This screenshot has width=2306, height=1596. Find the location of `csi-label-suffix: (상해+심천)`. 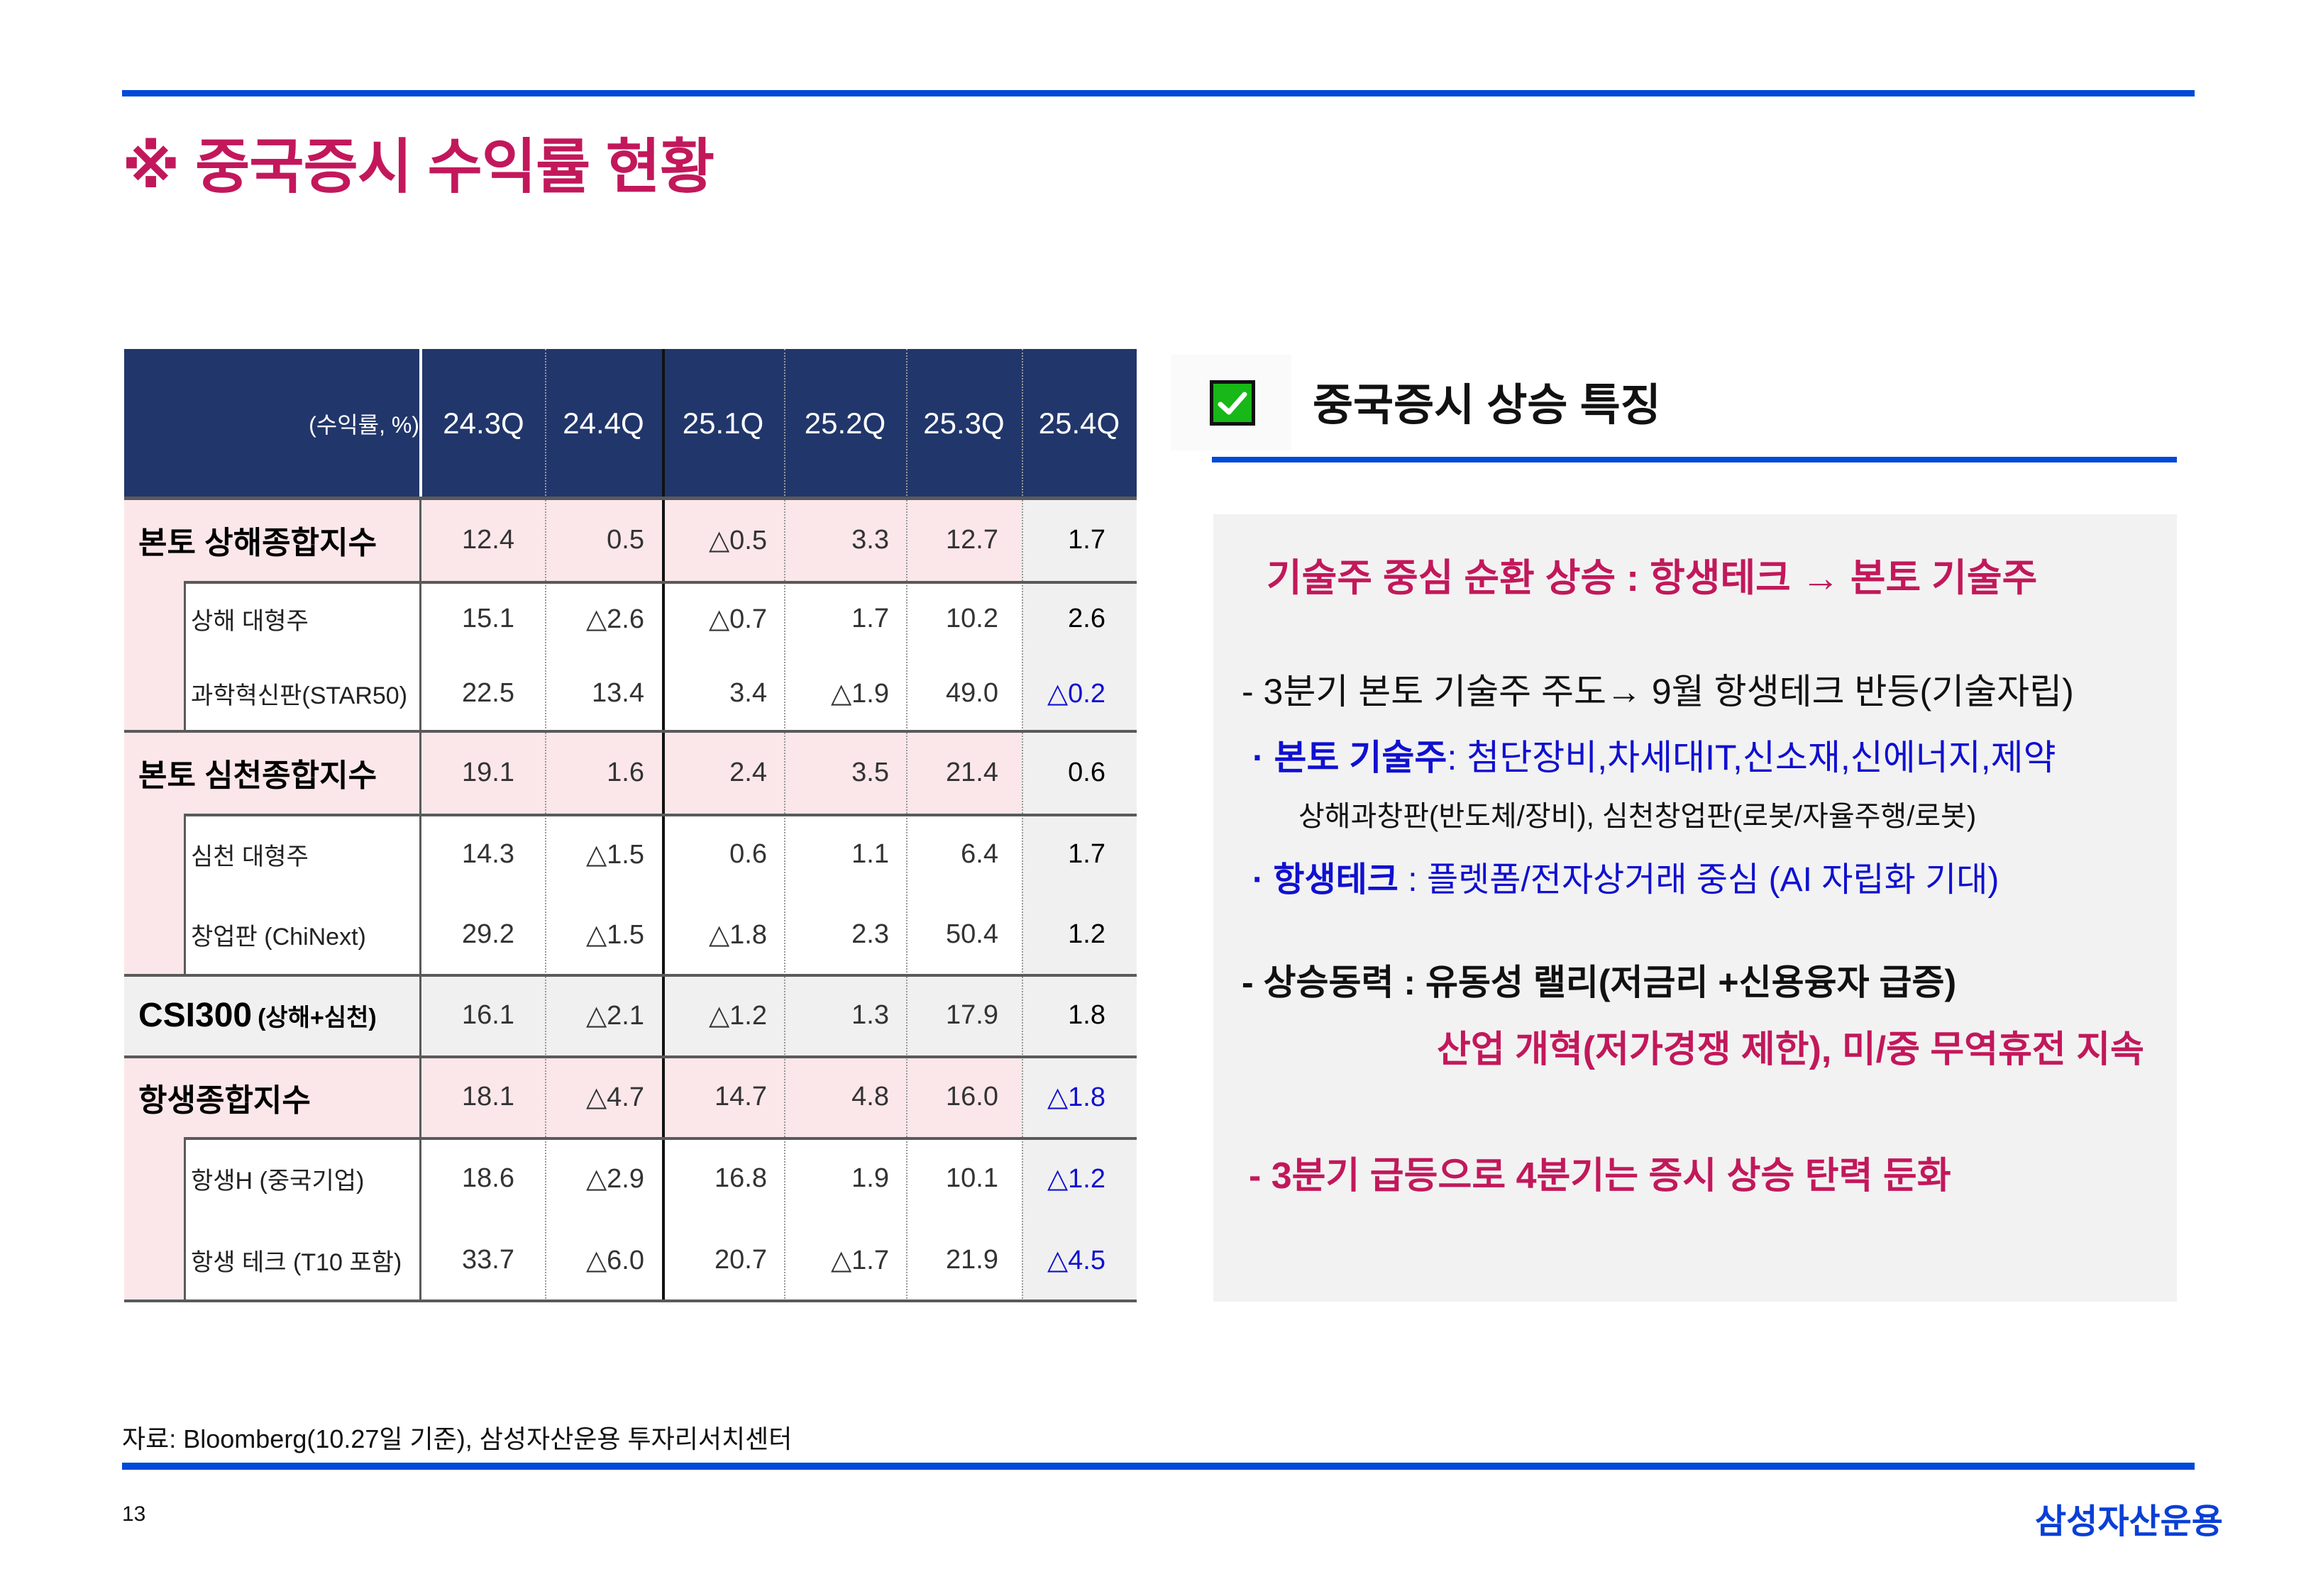

csi-label-suffix: (상해+심천) is located at coordinates (317, 1018).